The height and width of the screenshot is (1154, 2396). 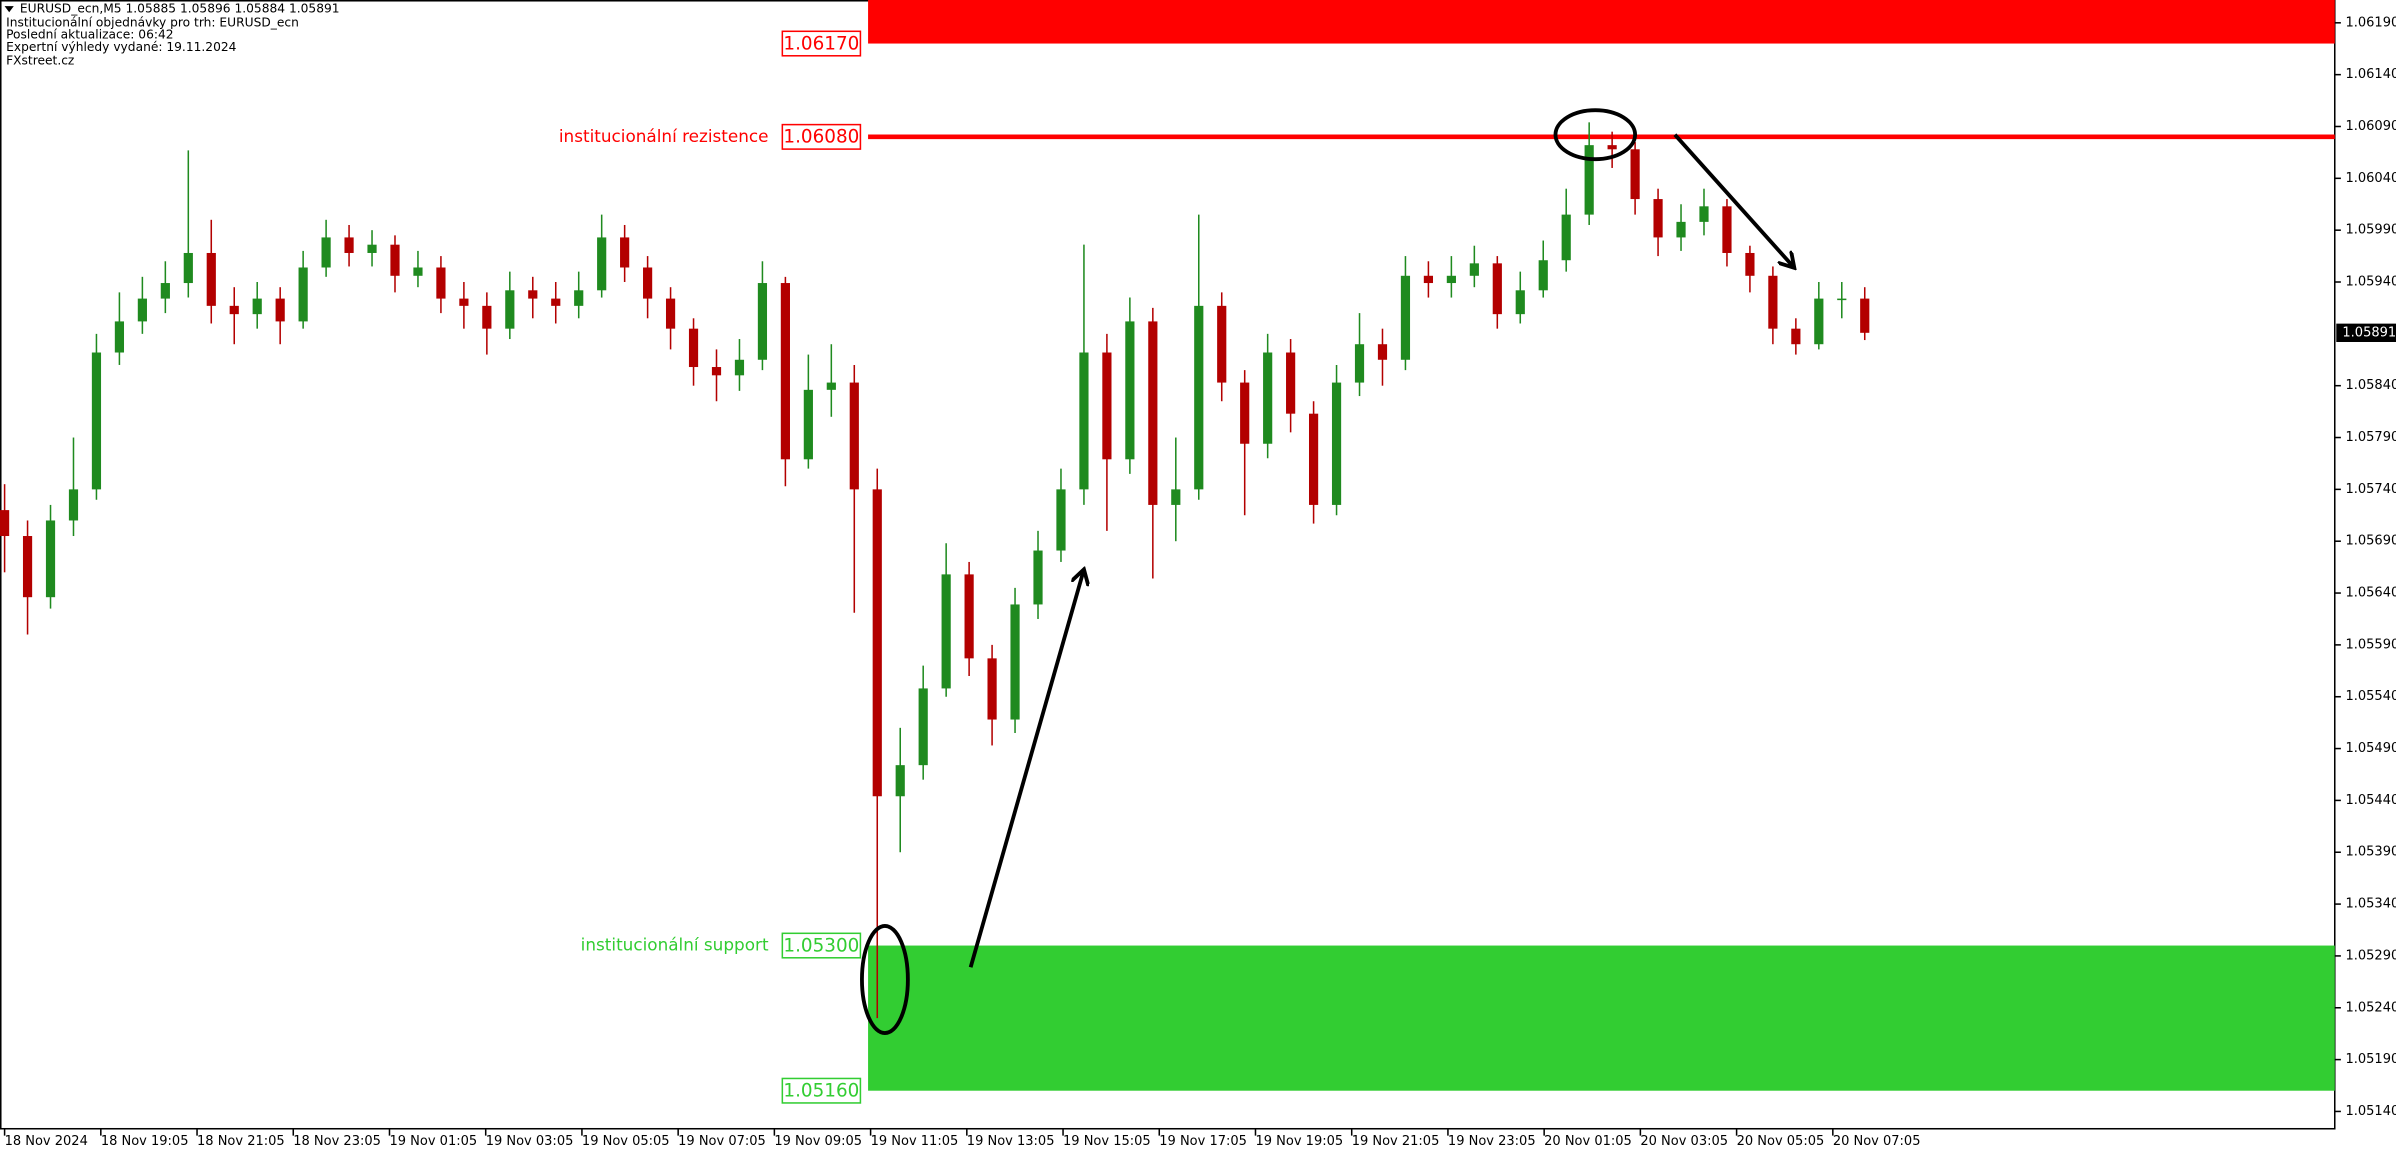 I want to click on y-tick-label: 1.05290, so click(x=2370, y=955).